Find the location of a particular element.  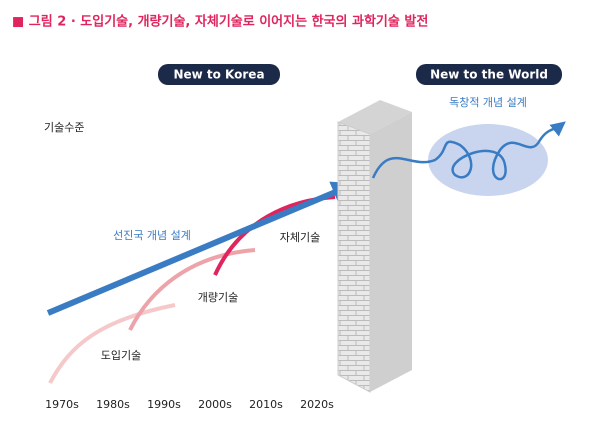

label: 개량기술 is located at coordinates (218, 297).